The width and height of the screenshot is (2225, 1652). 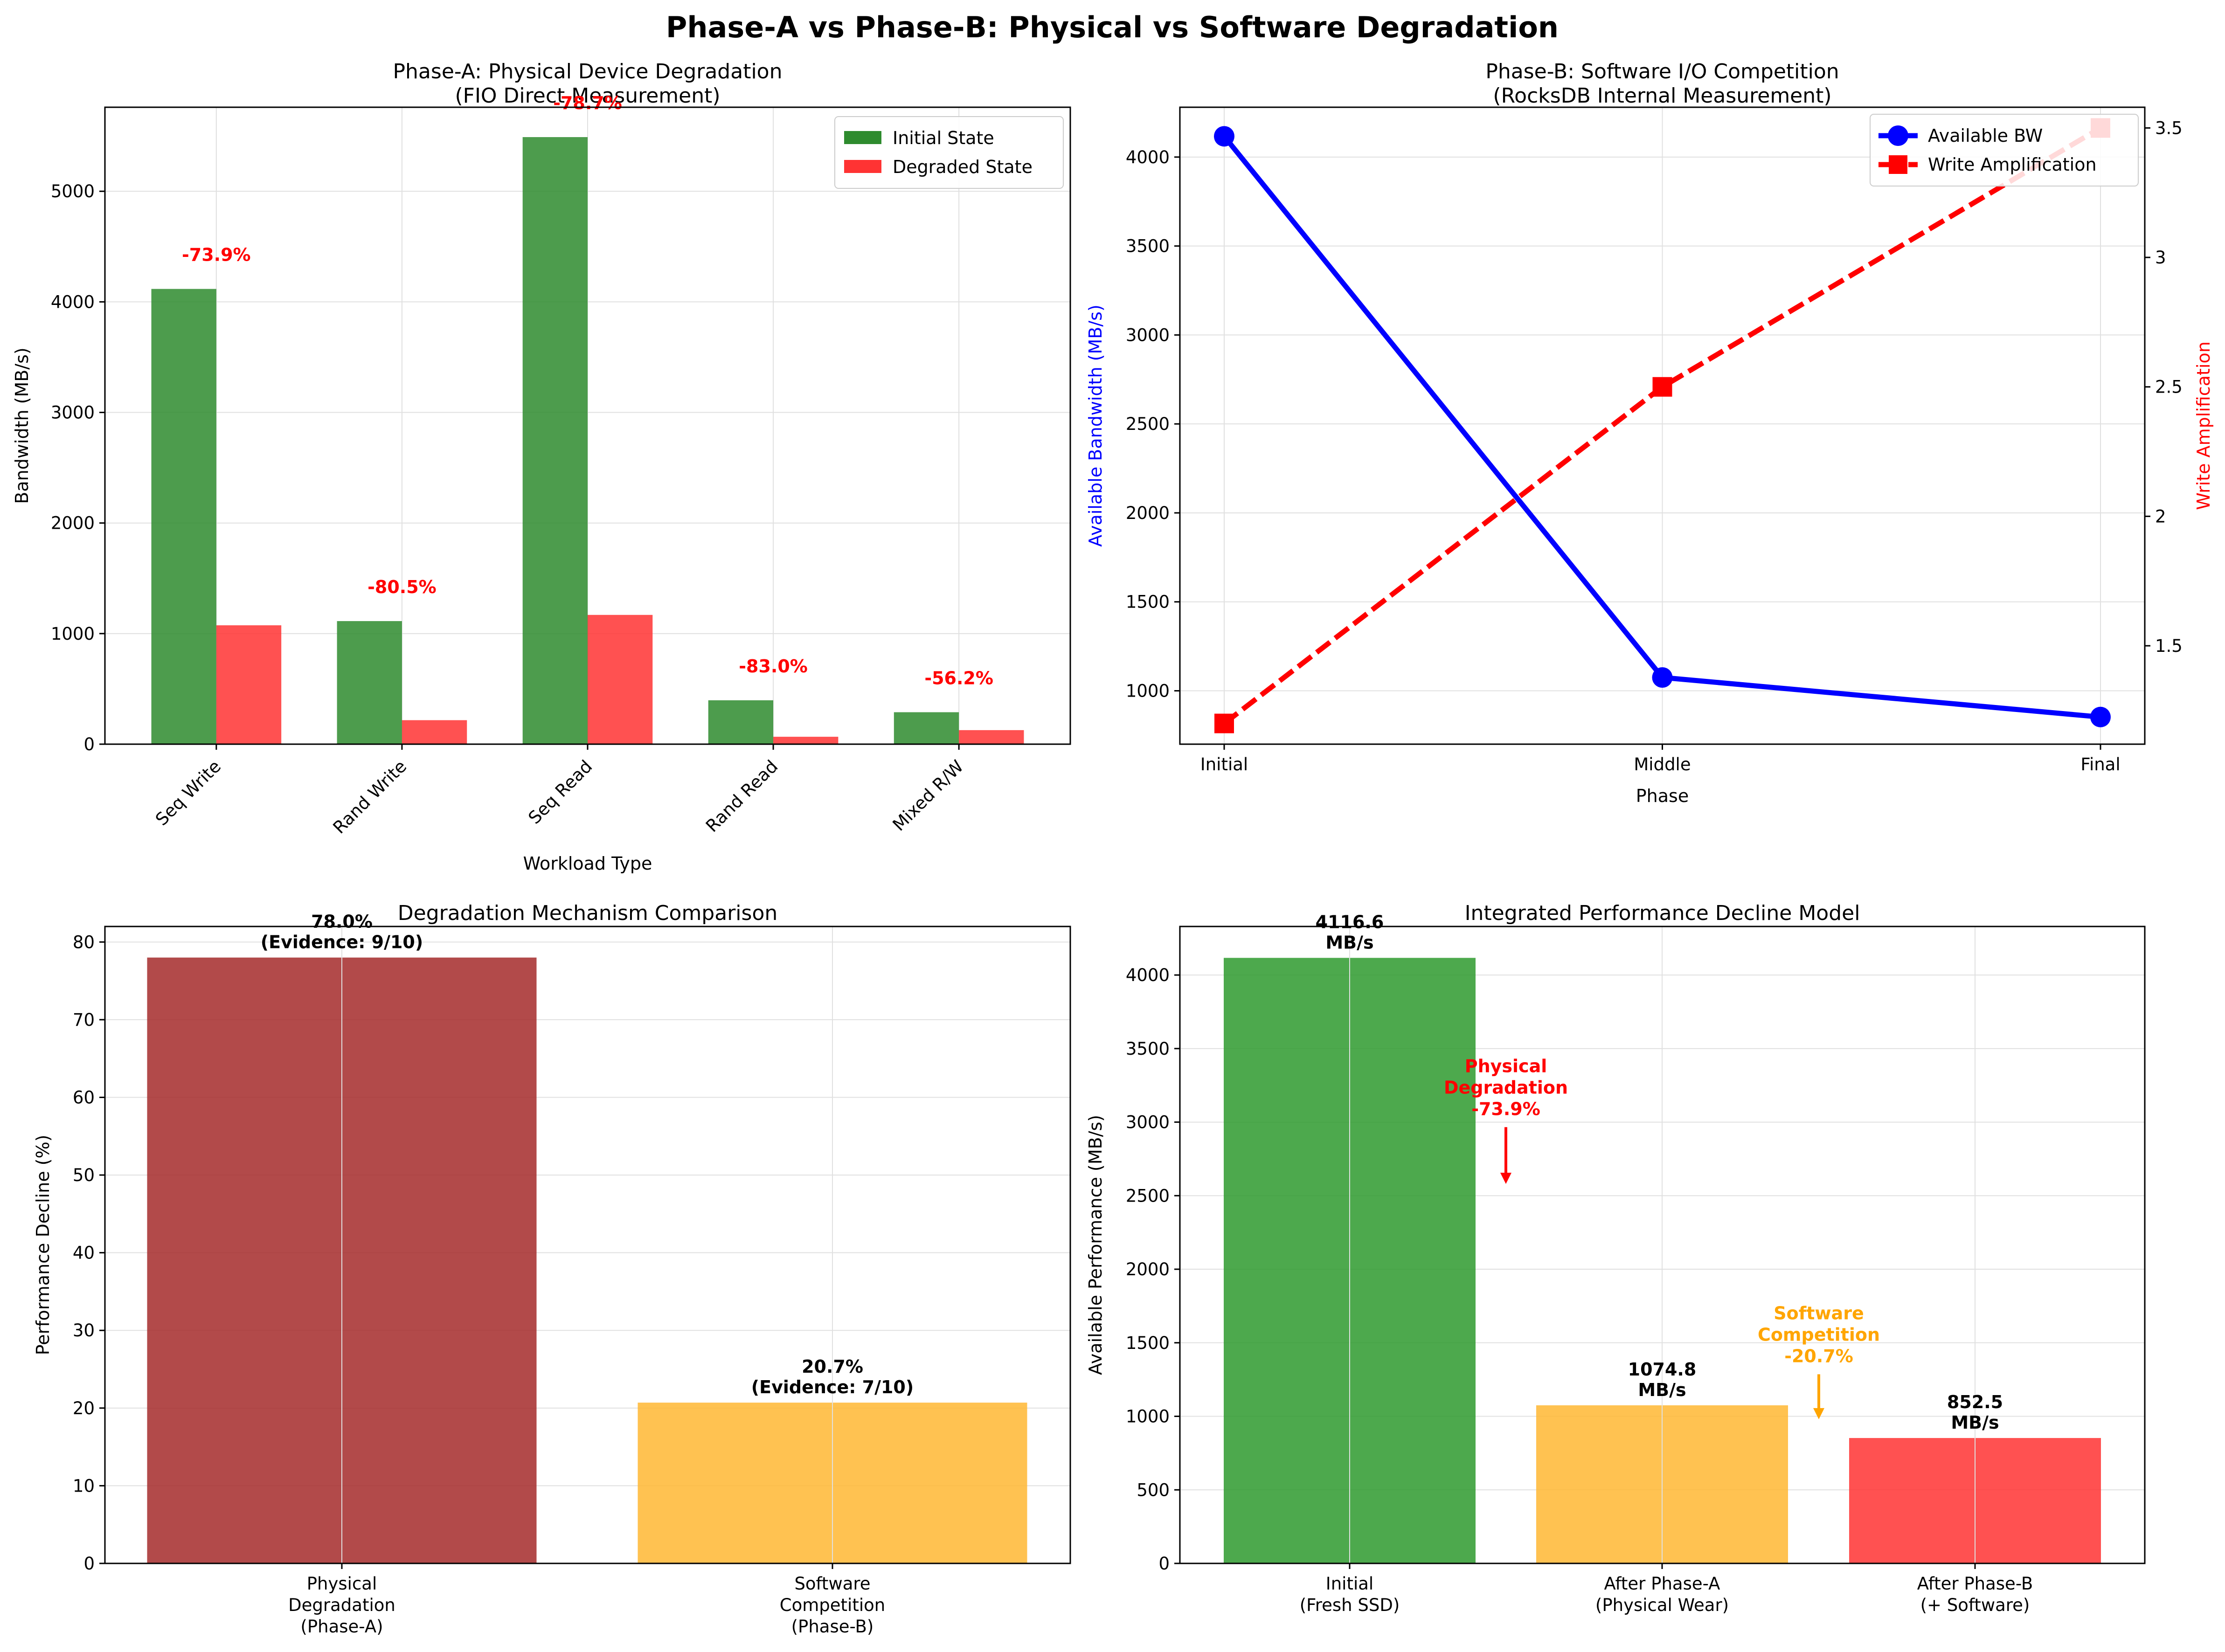 What do you see at coordinates (341, 1605) in the screenshot?
I see `x-tick-label: Degradation` at bounding box center [341, 1605].